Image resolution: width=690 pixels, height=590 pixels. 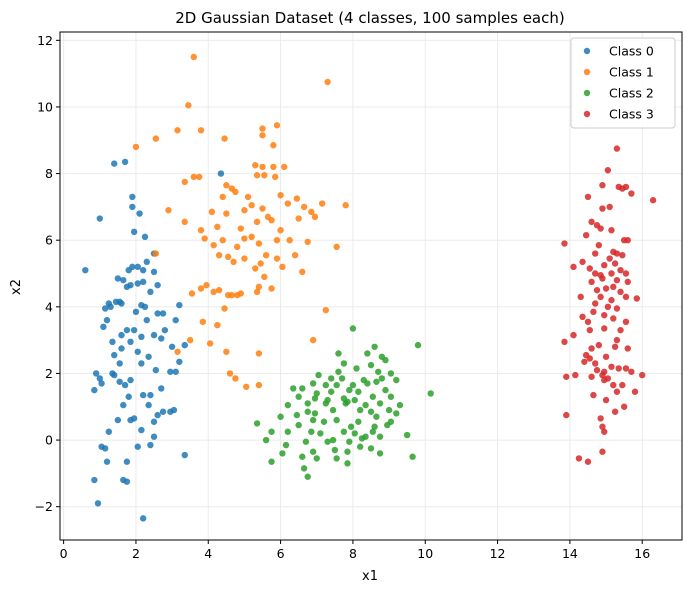 I want to click on y-tick-label: 12, so click(x=45, y=40).